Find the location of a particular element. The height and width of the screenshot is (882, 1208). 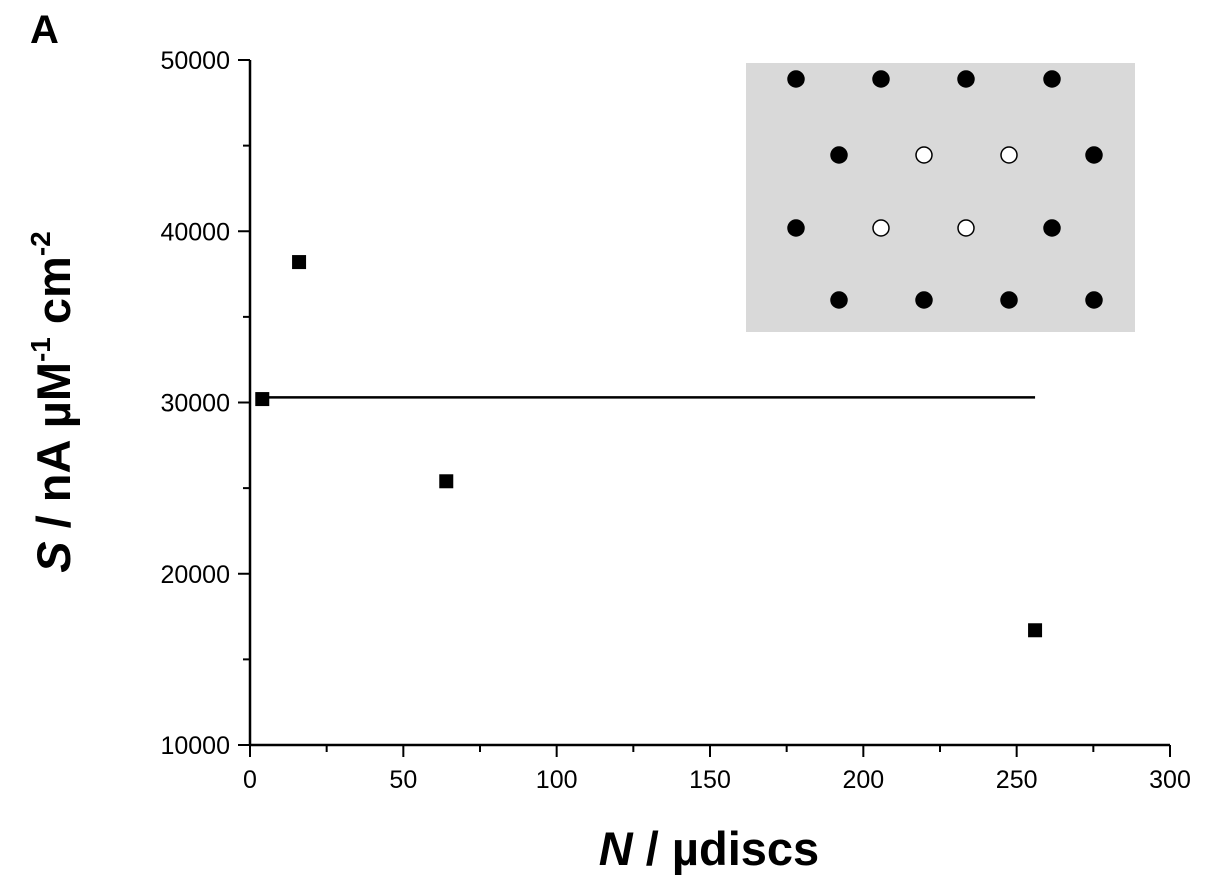

x-axis: 0 50 100 150 200 250 300 is located at coordinates (717, 768).